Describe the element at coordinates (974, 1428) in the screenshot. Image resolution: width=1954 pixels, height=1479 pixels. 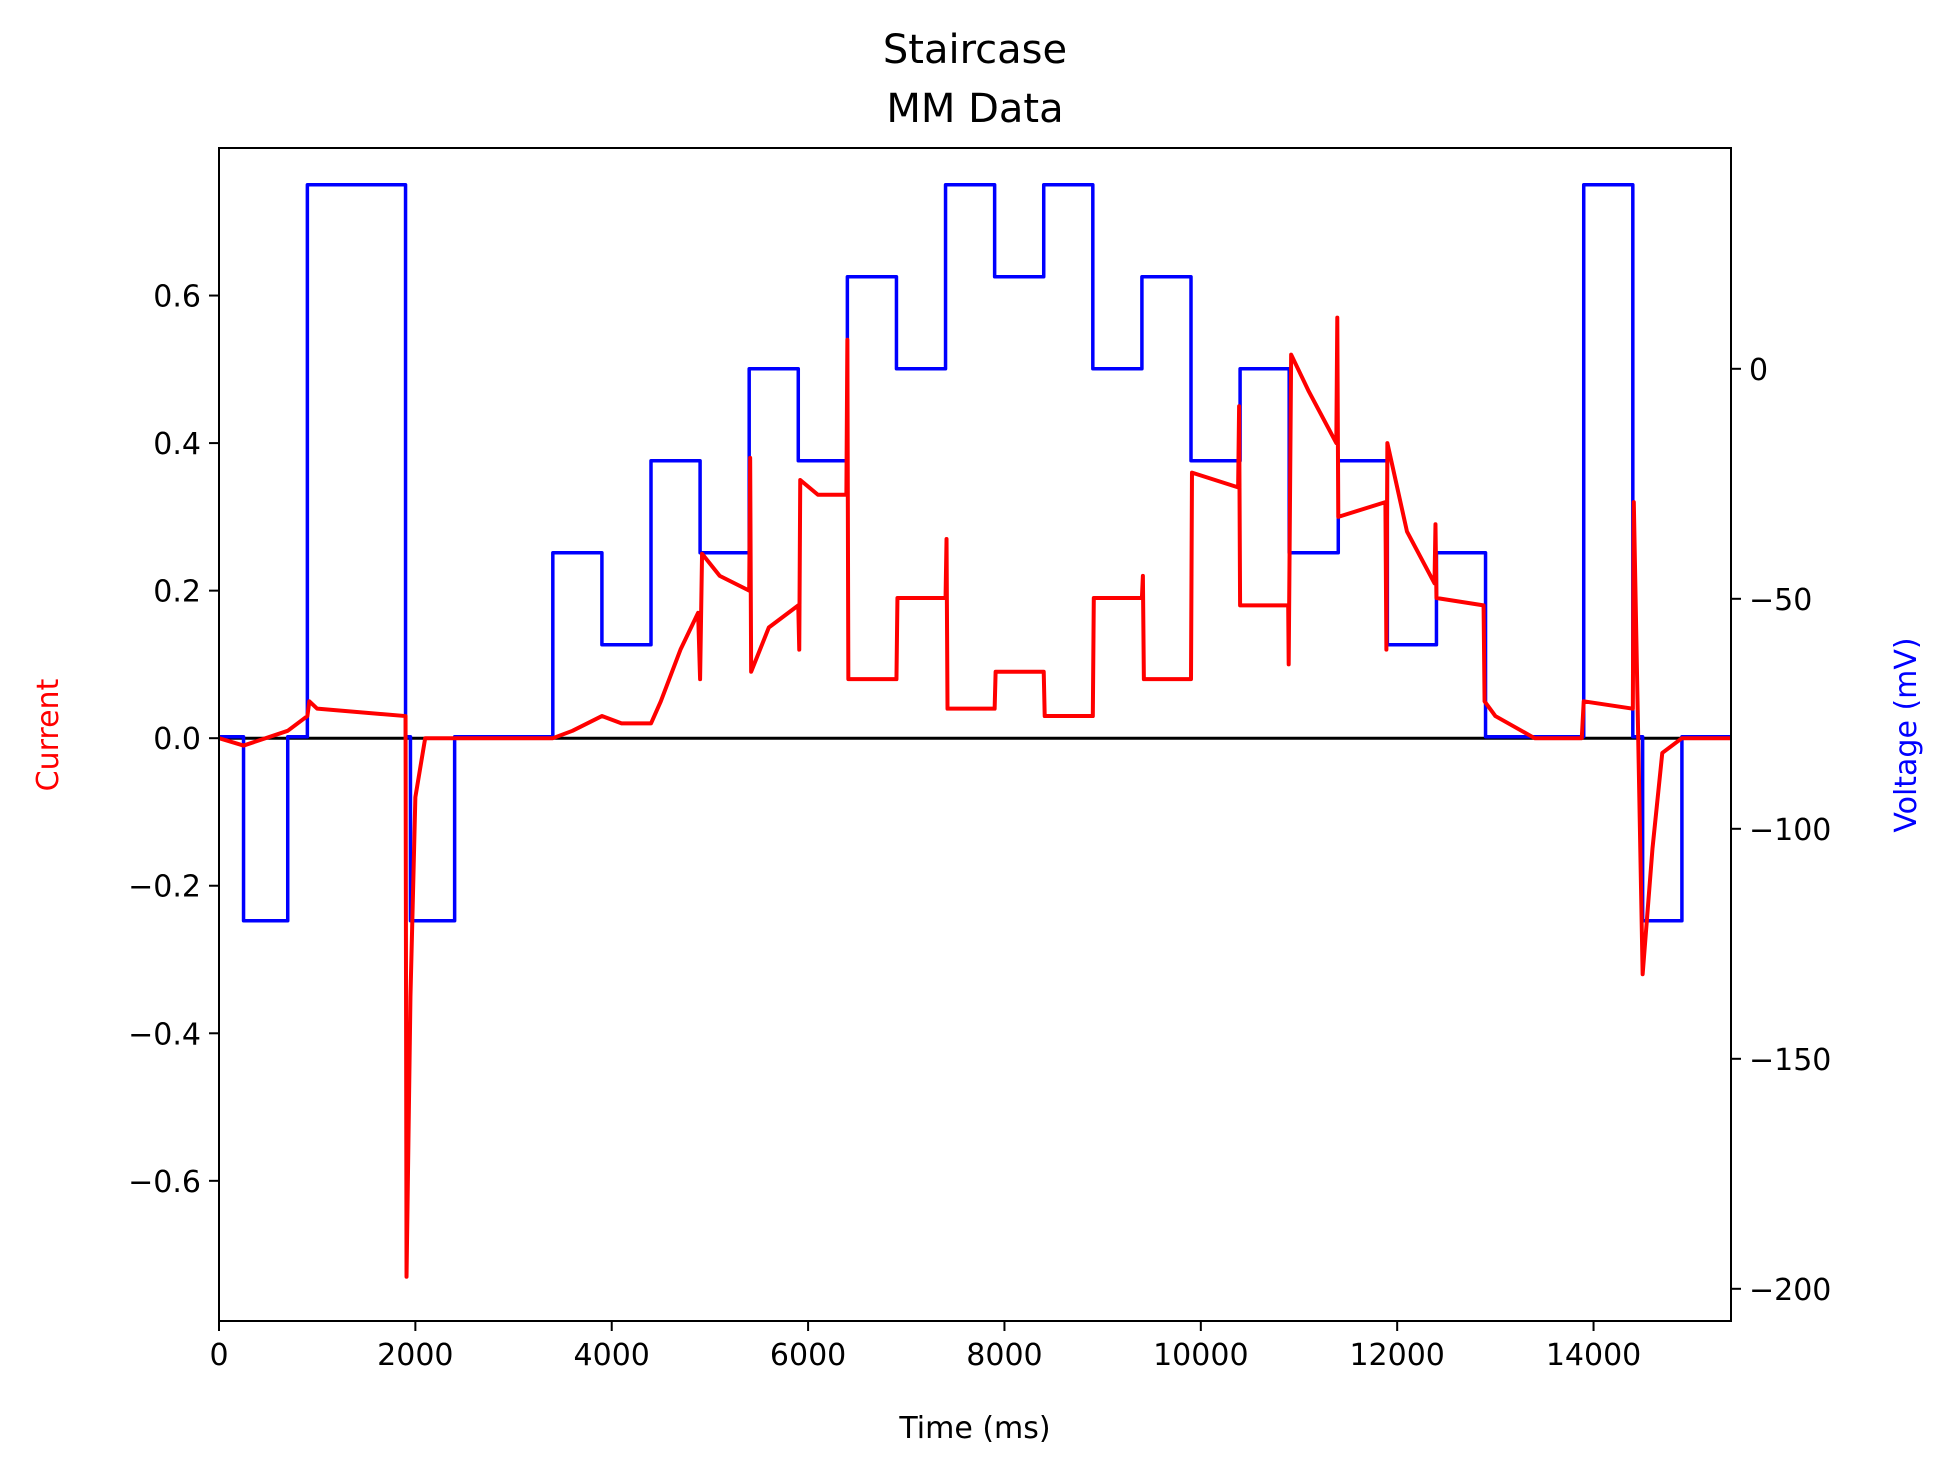
I see `x-axis-label: Time (ms)` at that location.